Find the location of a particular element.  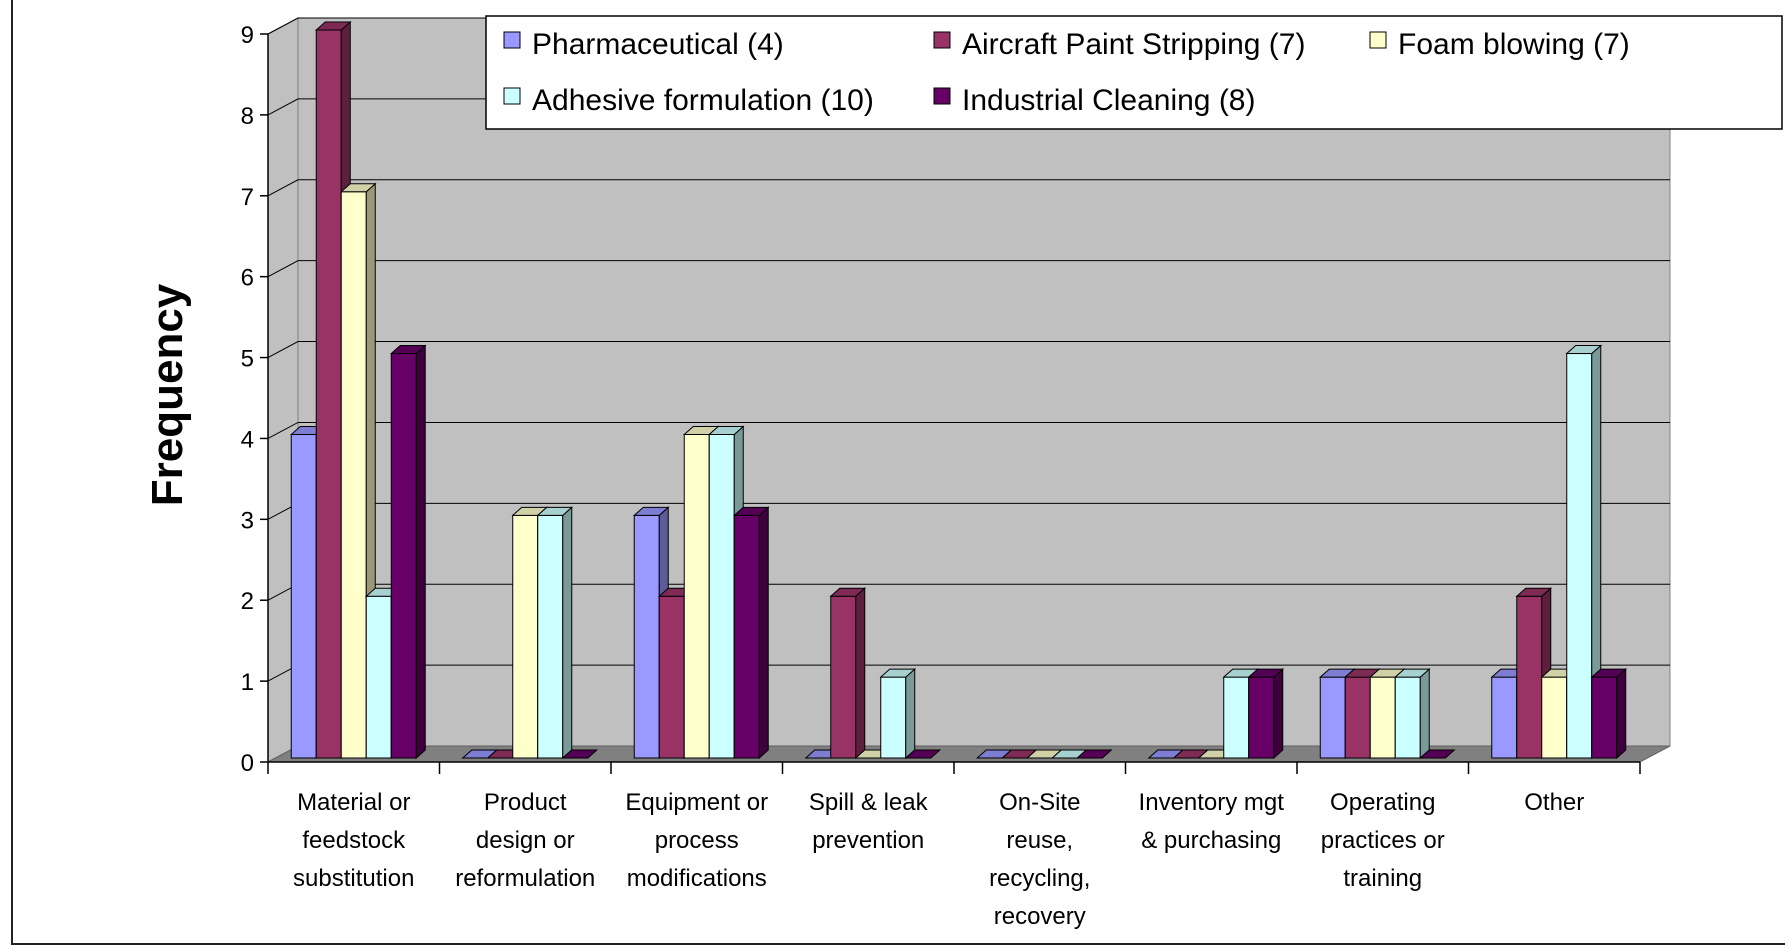

y-tick-labels: 0 1 2 3 4 5 6 7 8 9 is located at coordinates (247, 399).